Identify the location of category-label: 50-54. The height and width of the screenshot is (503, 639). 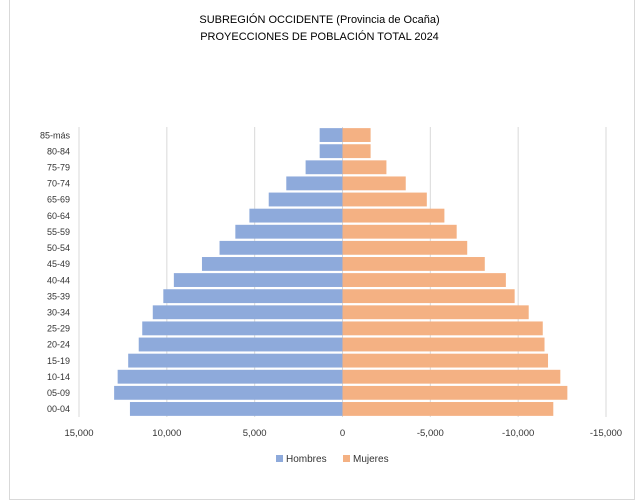
(58, 248).